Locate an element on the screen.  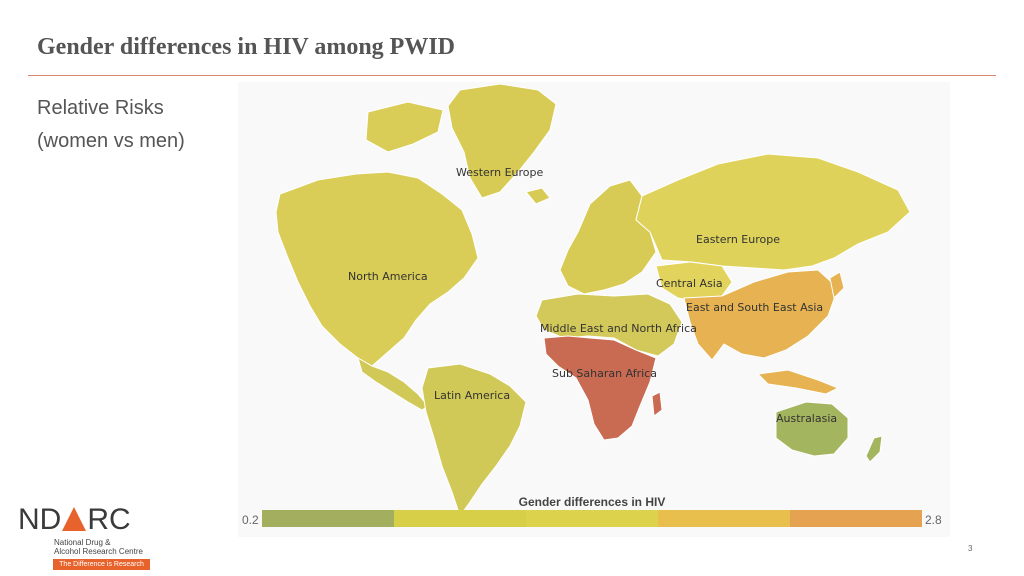
greenland-shape is located at coordinates (502, 141).